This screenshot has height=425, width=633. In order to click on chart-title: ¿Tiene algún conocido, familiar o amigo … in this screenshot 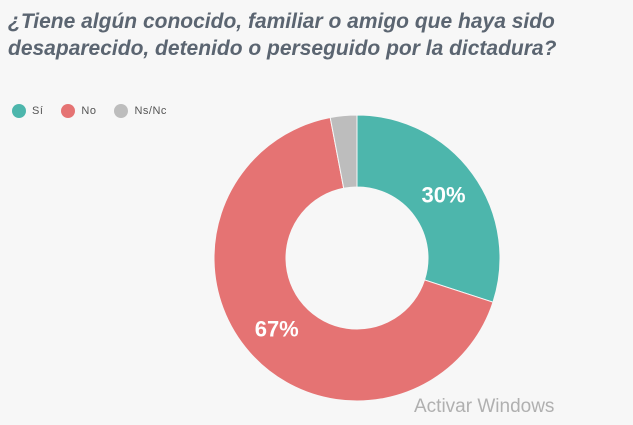, I will do `click(282, 35)`.